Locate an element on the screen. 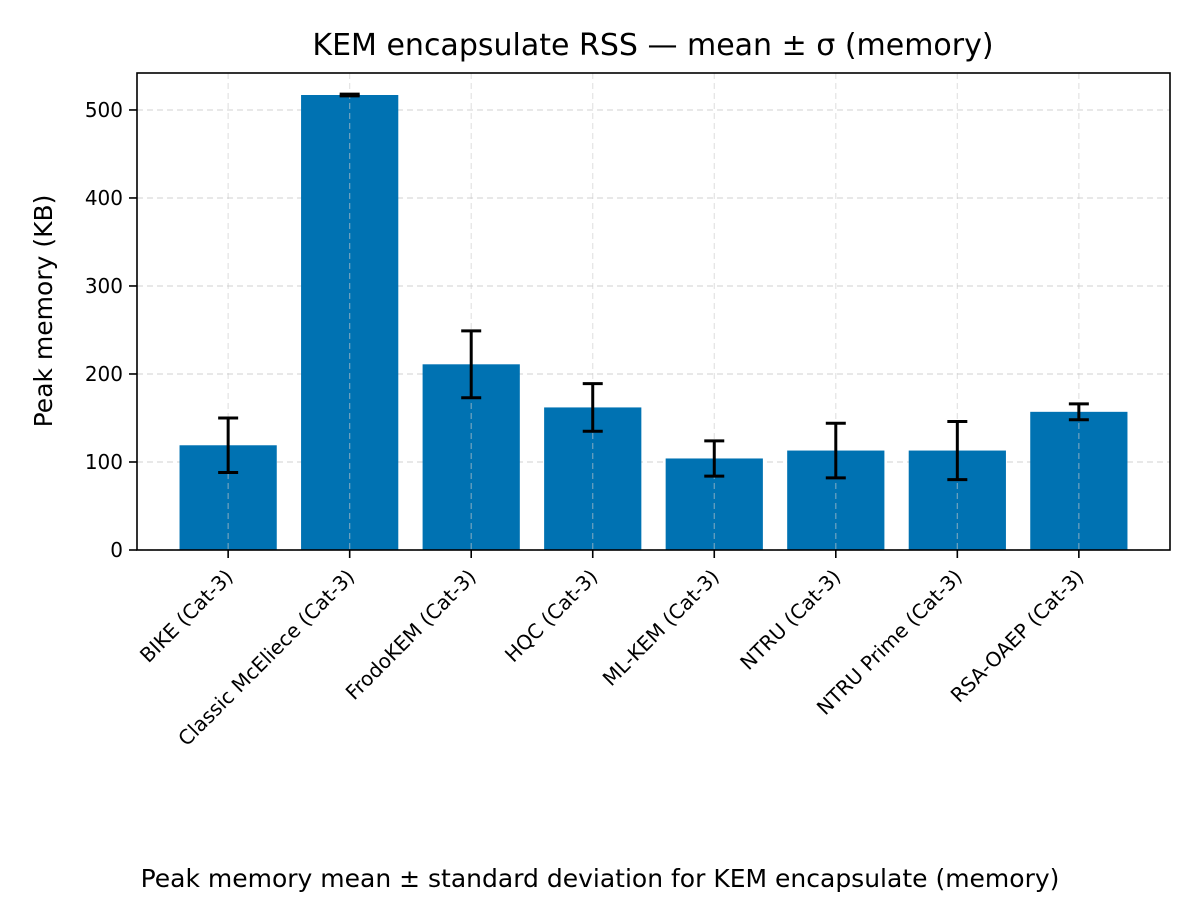  chart-title: KEM encapsulate RSS — mean ± σ (memory) is located at coordinates (652, 45).